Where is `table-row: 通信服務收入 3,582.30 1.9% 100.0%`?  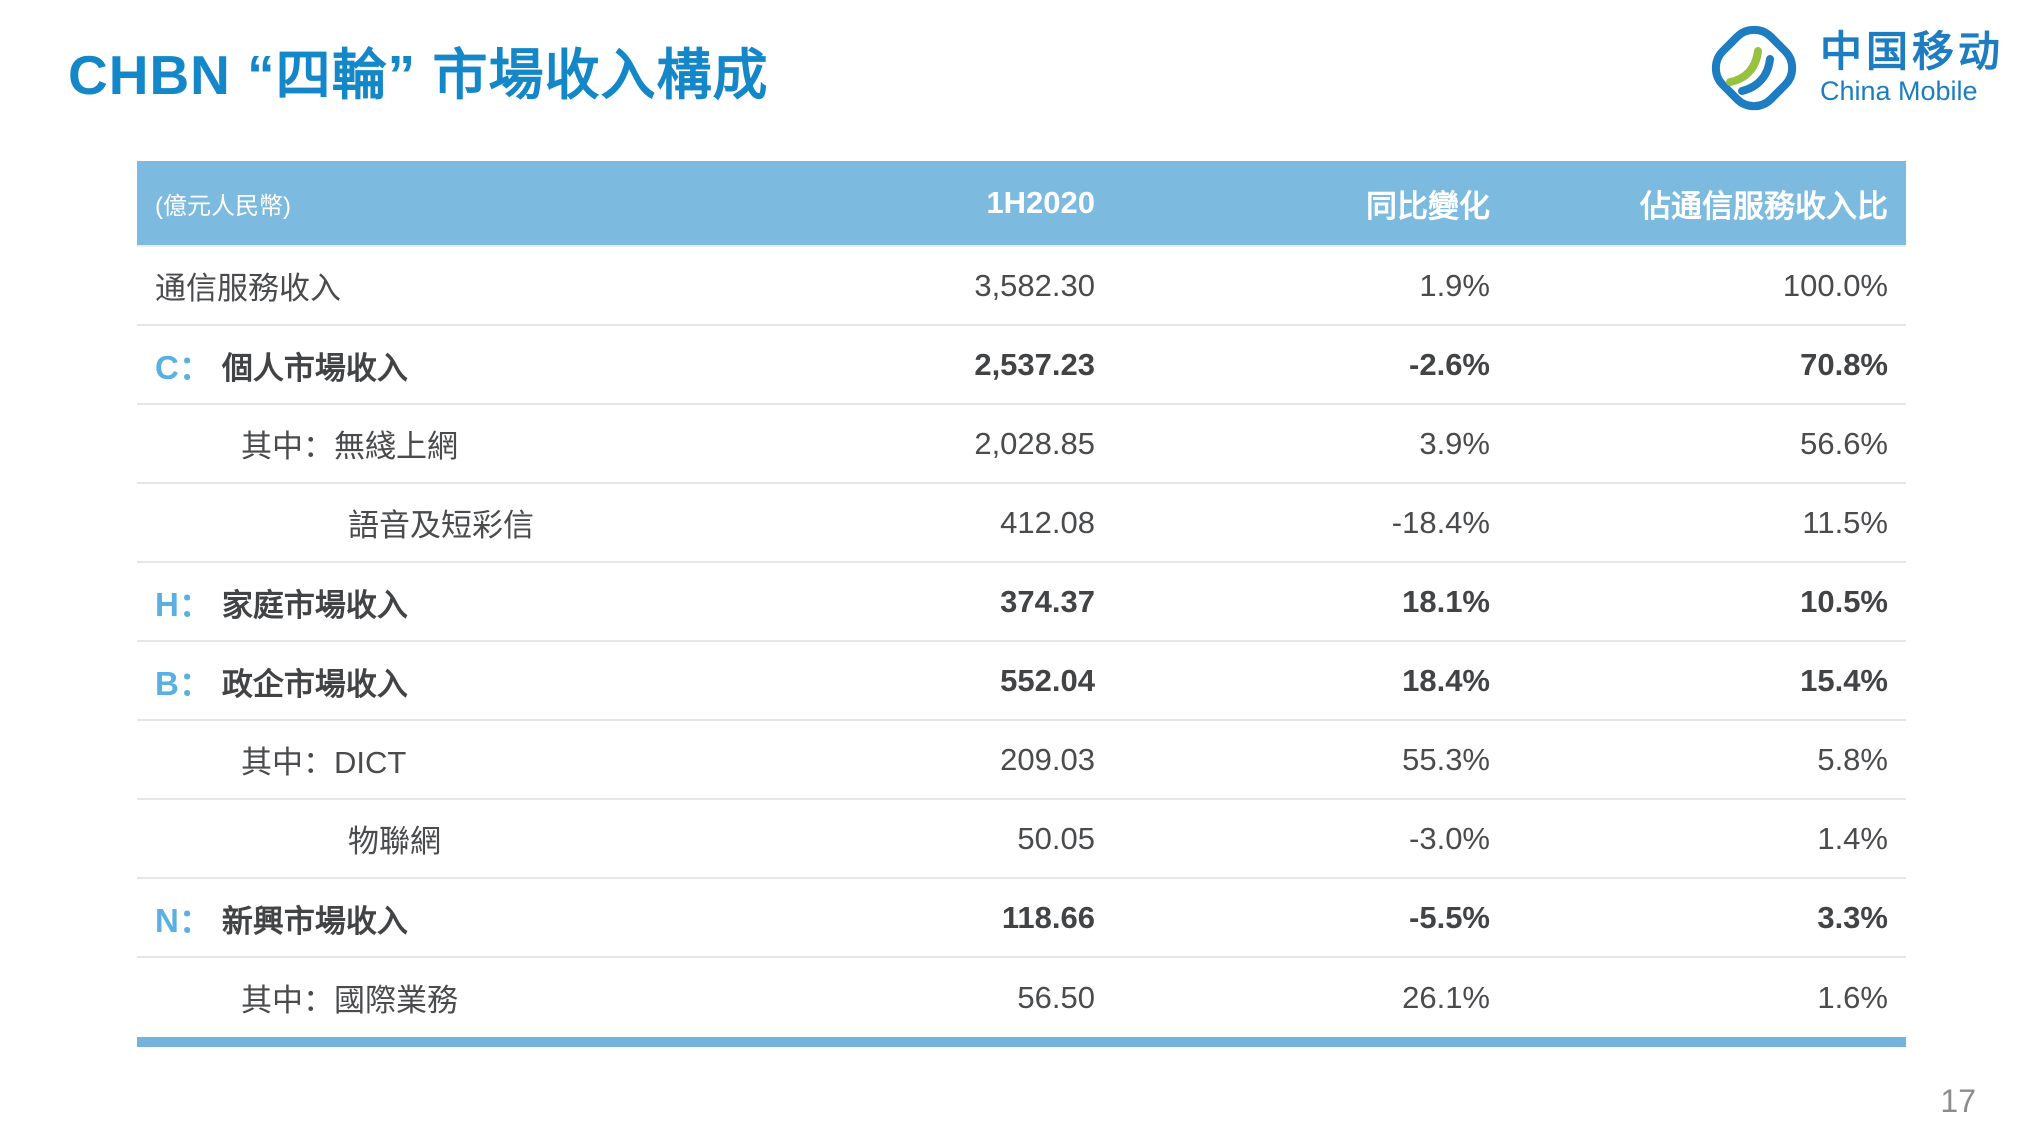
table-row: 通信服務收入 3,582.30 1.9% 100.0% is located at coordinates (1021, 286).